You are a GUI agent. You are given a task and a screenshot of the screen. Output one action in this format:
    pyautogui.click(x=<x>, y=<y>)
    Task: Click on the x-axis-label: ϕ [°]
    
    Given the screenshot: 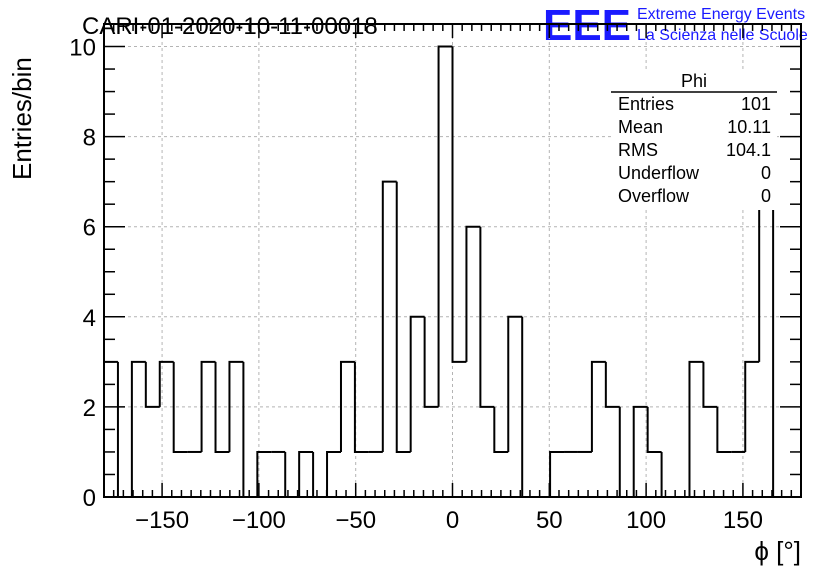 What is the action you would take?
    pyautogui.click(x=777, y=551)
    